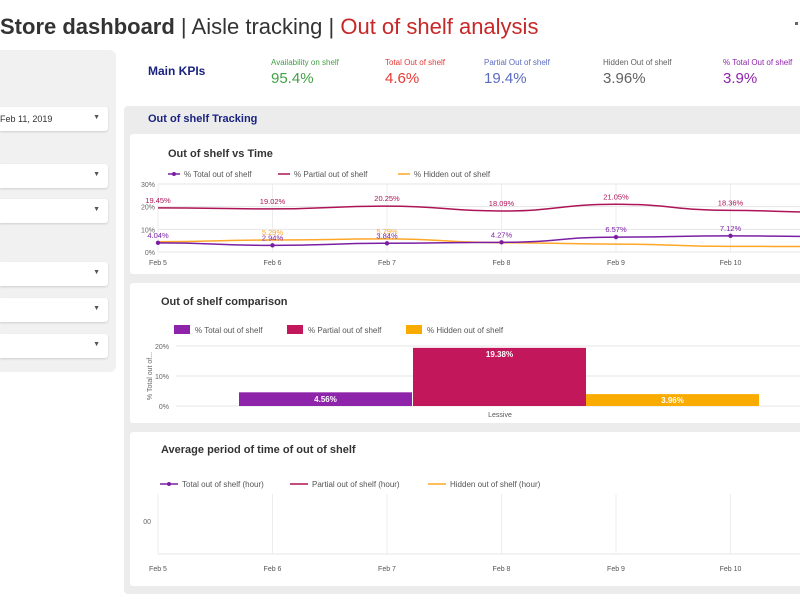  I want to click on data-label: 4.27%, so click(502, 234).